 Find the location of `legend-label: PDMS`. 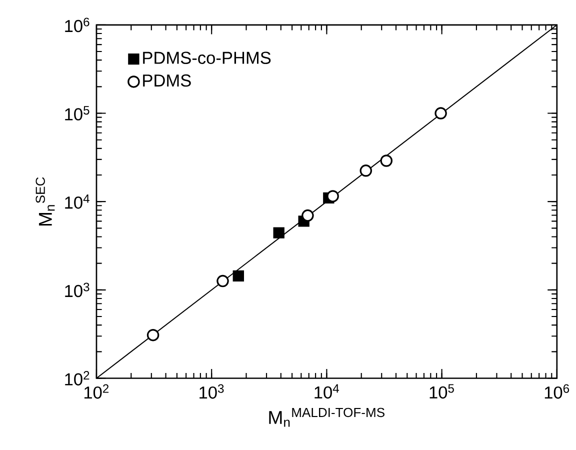

legend-label: PDMS is located at coordinates (167, 80).